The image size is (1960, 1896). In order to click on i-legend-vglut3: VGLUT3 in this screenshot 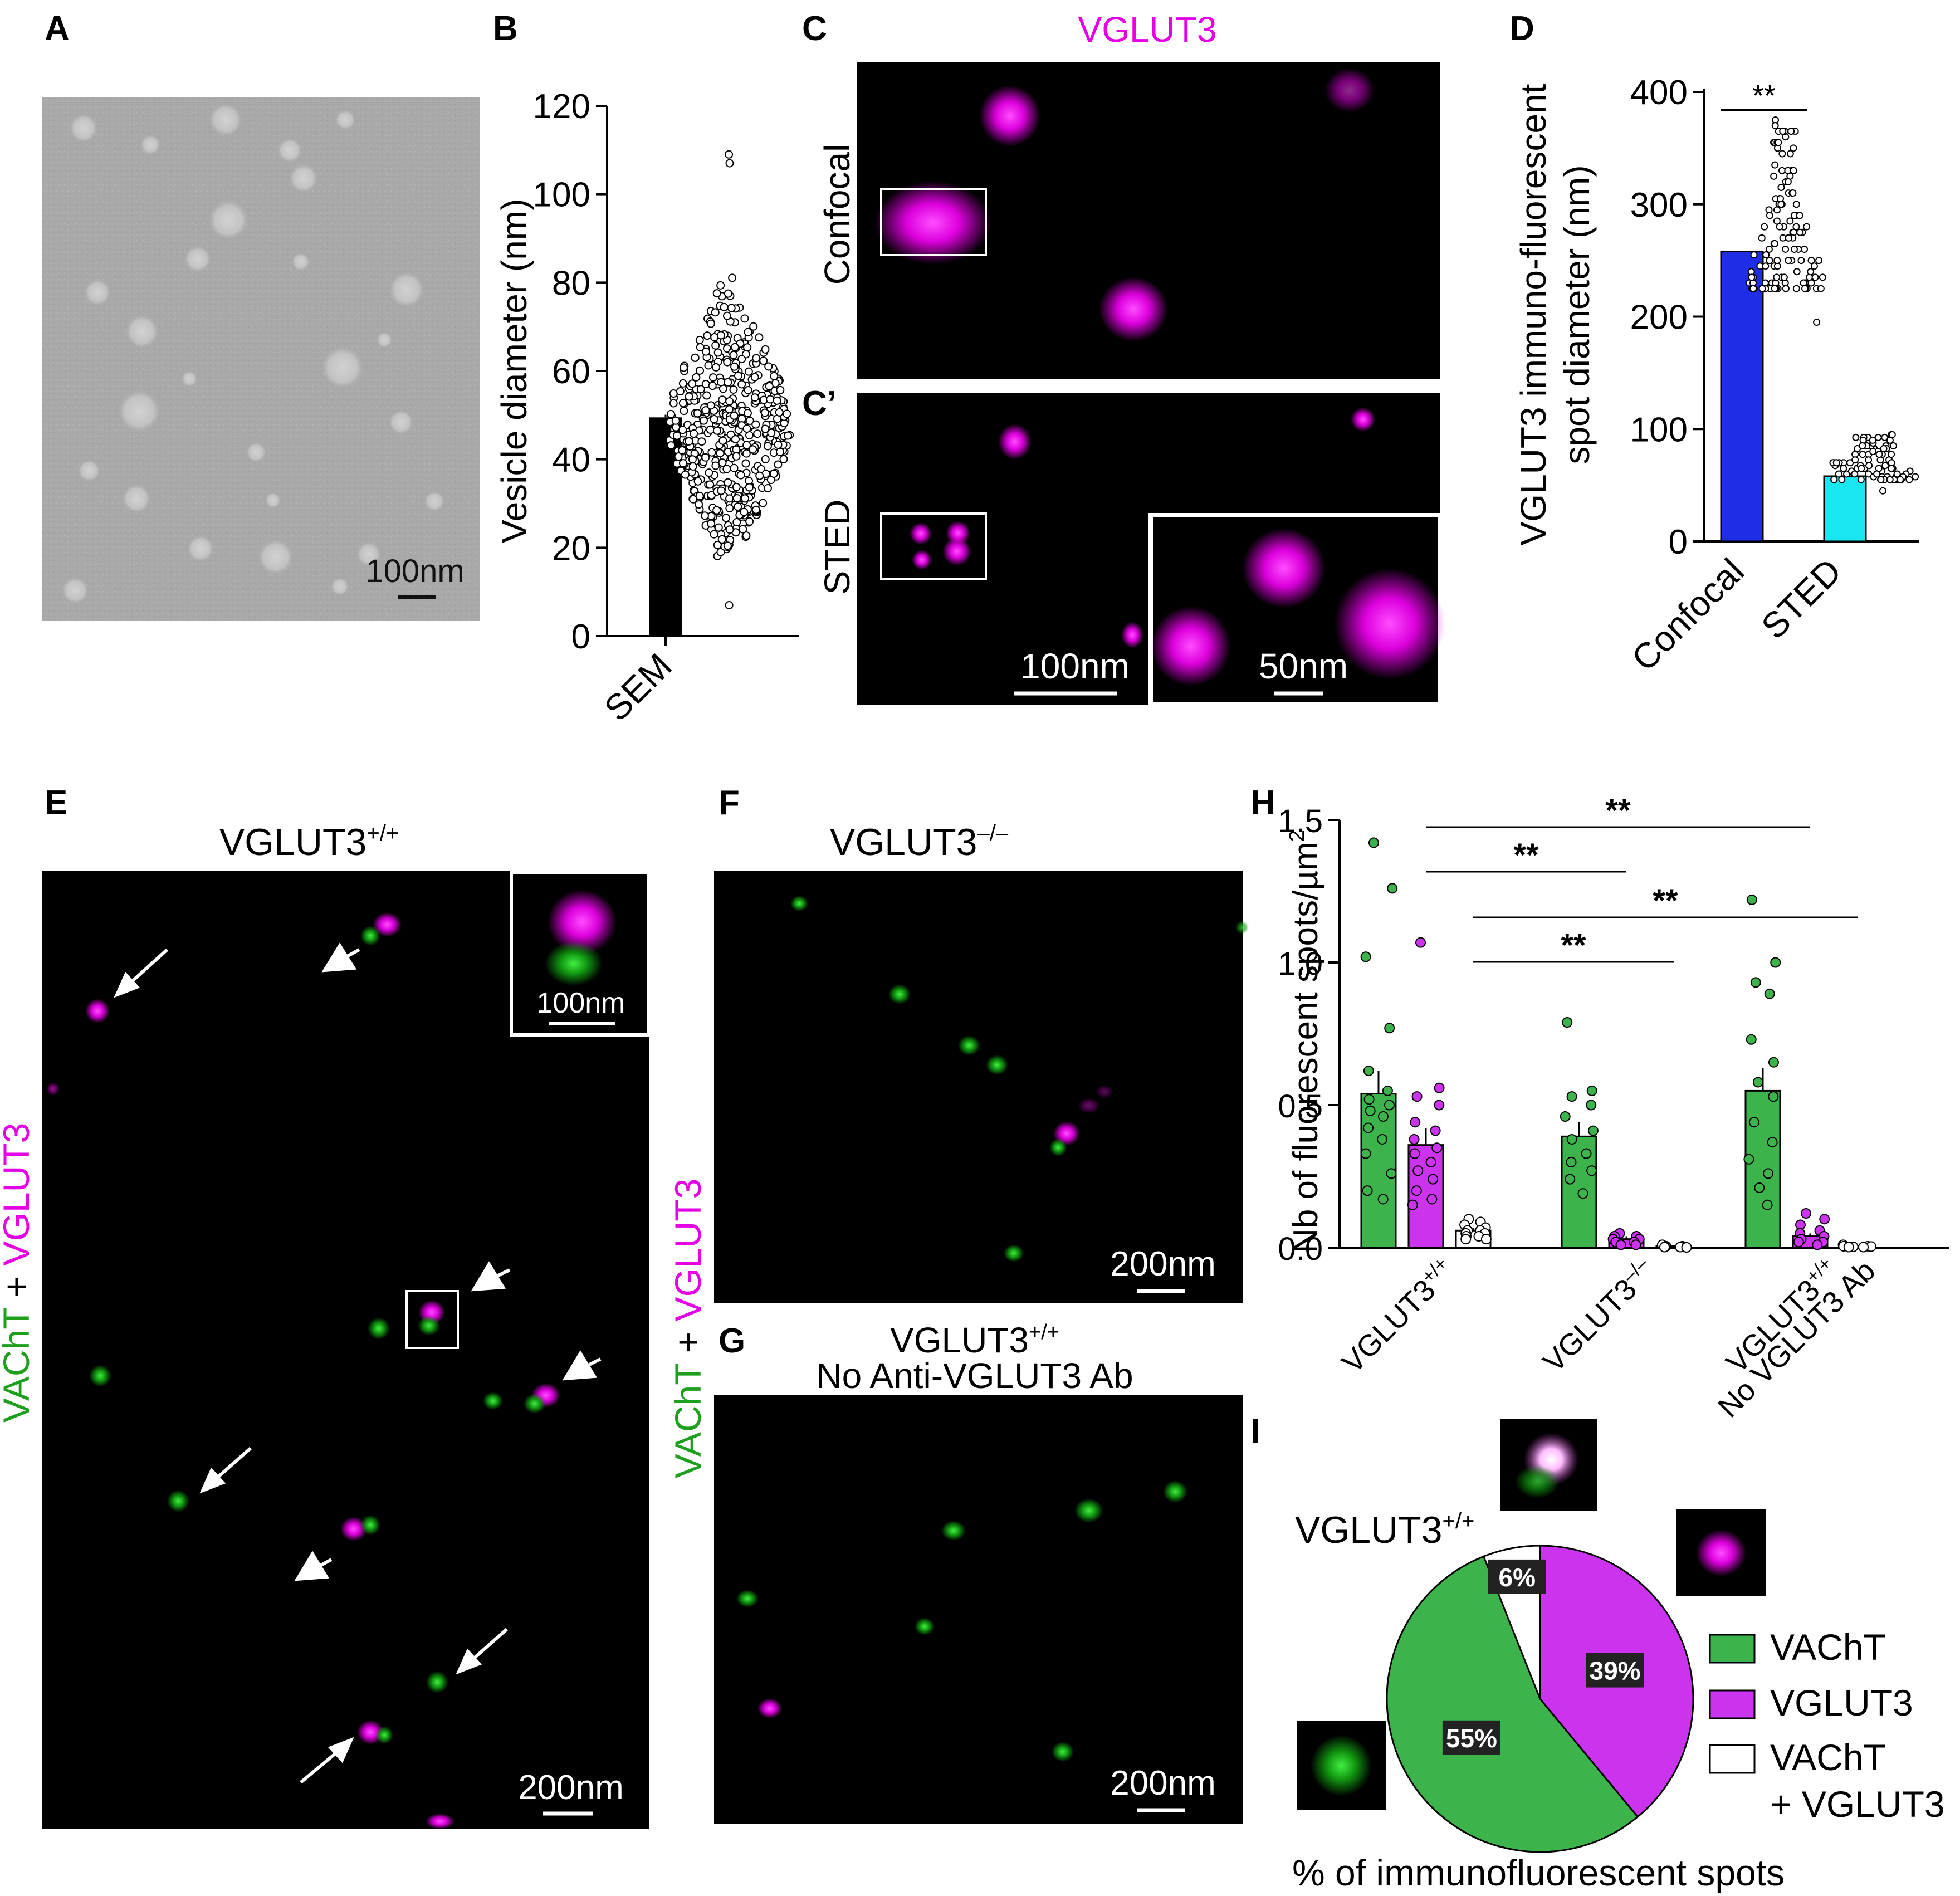, I will do `click(1841, 1702)`.